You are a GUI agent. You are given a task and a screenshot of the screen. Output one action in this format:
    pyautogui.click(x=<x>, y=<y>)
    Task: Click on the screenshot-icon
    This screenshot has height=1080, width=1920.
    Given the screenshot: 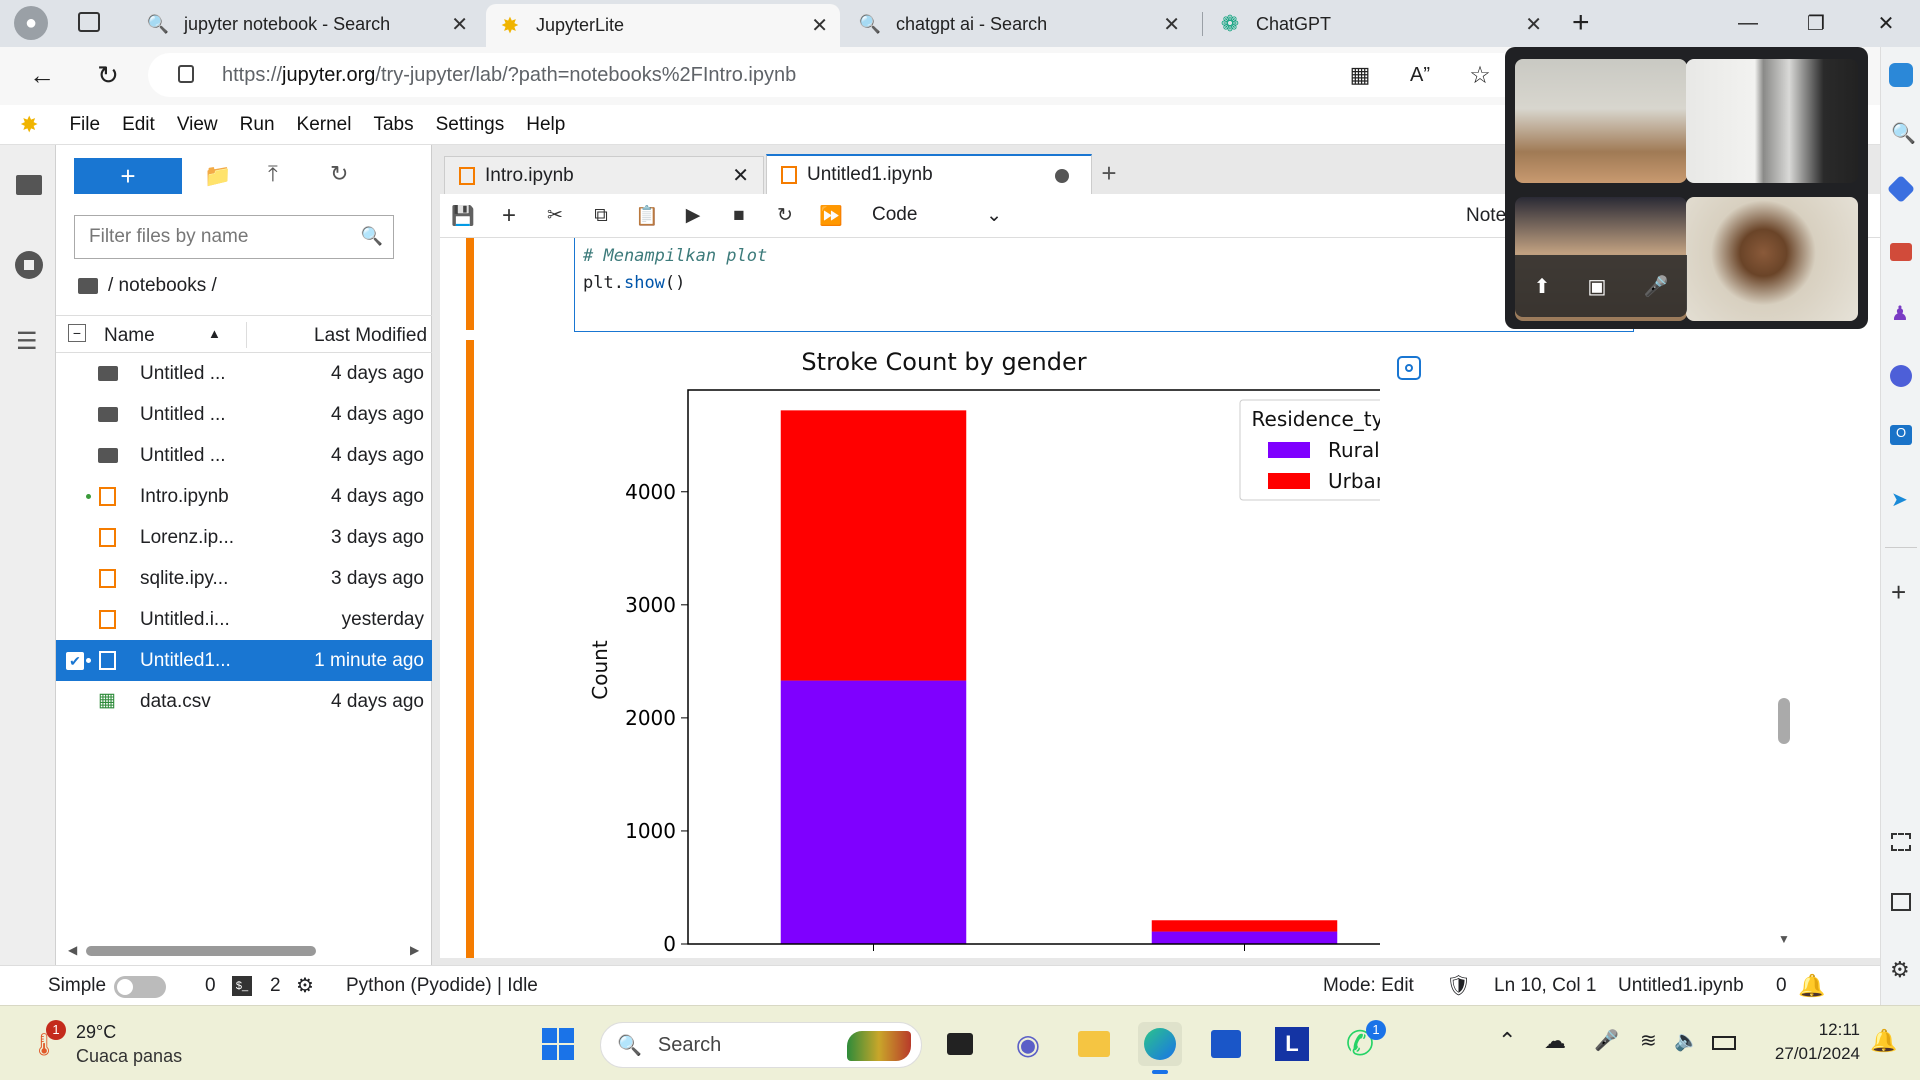 What is the action you would take?
    pyautogui.click(x=1901, y=842)
    